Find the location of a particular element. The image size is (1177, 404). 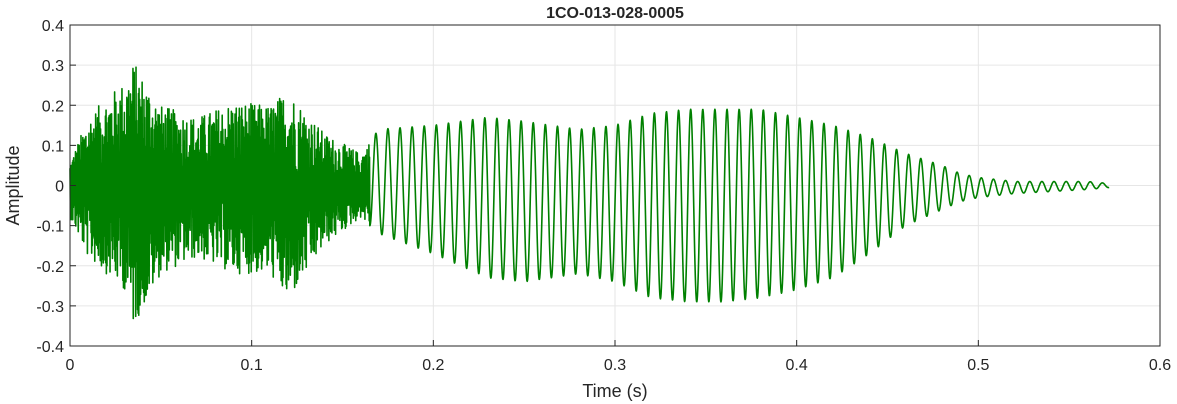

y-tick-label: -0.3 is located at coordinates (50, 307).